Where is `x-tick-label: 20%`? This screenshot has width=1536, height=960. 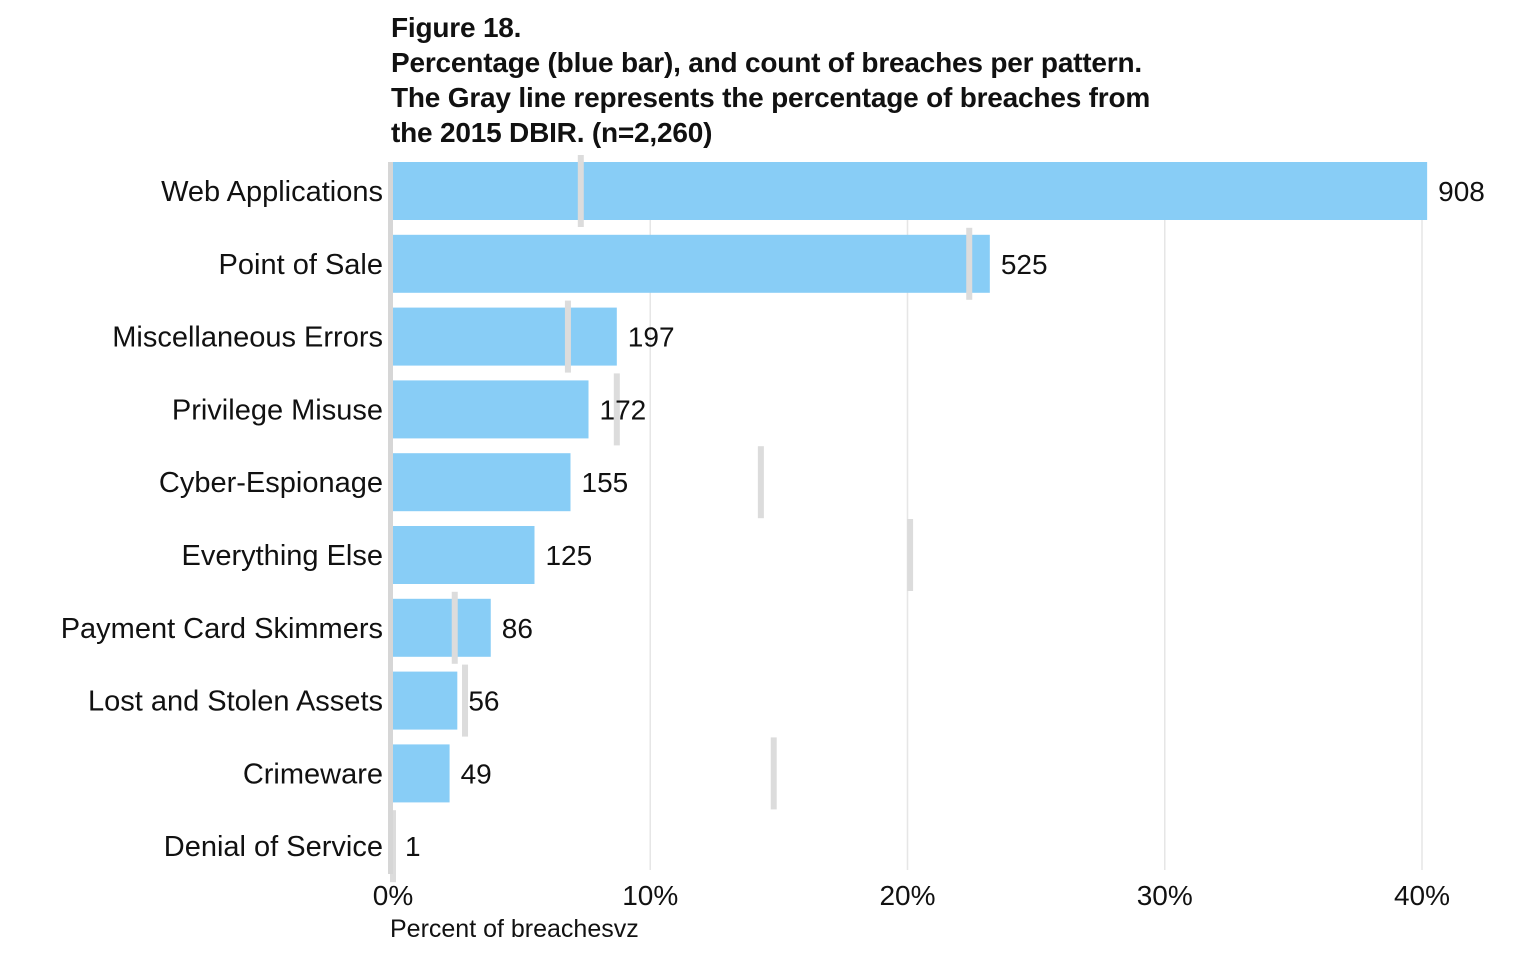
x-tick-label: 20% is located at coordinates (907, 895).